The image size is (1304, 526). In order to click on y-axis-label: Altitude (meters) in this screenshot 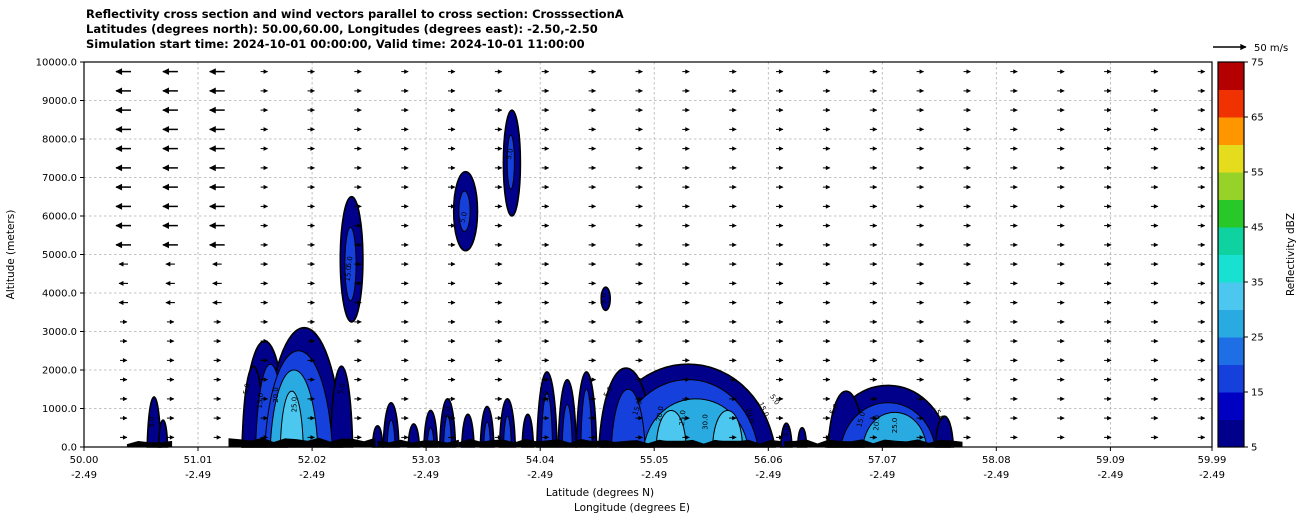, I will do `click(11, 255)`.